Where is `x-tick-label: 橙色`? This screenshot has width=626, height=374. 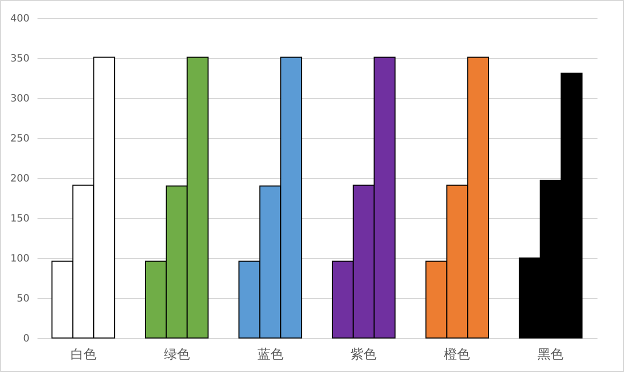 x-tick-label: 橙色 is located at coordinates (457, 355).